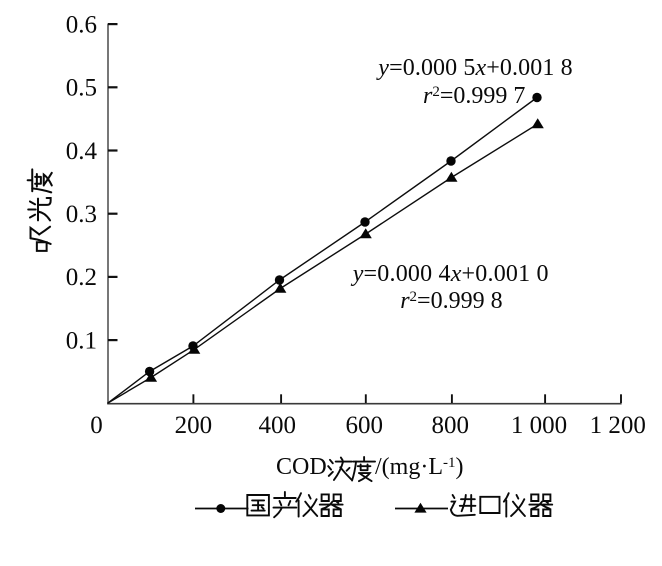 The width and height of the screenshot is (662, 566). I want to click on svg-text: 0.2, so click(81, 277).